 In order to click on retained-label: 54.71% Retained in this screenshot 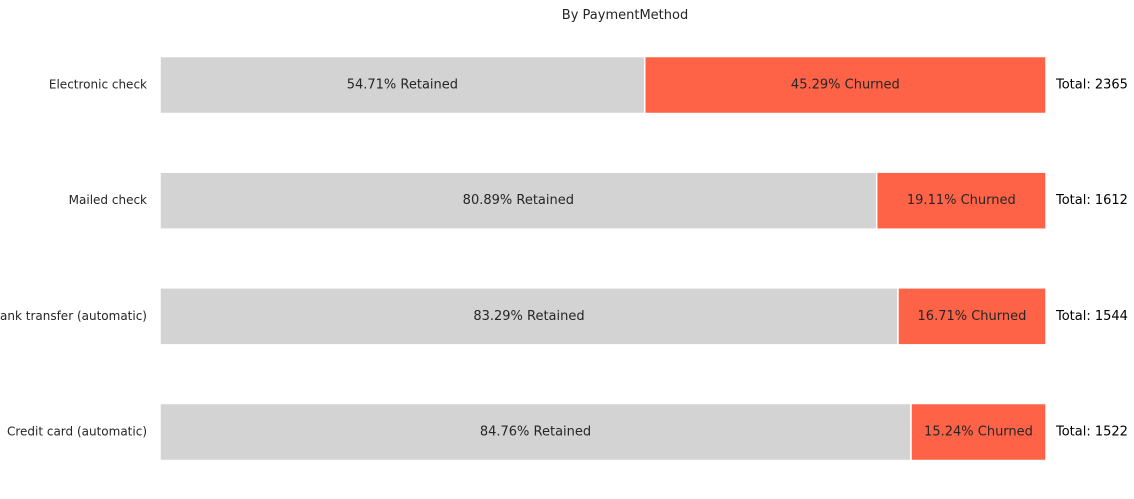, I will do `click(402, 85)`.